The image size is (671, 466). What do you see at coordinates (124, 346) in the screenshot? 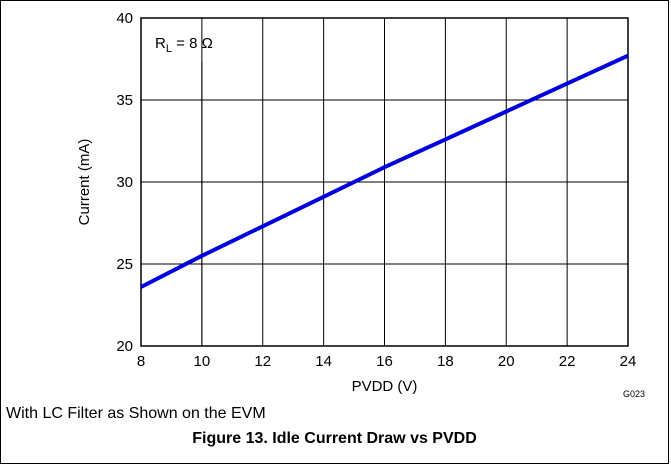
I see `y-tick-label: 20` at bounding box center [124, 346].